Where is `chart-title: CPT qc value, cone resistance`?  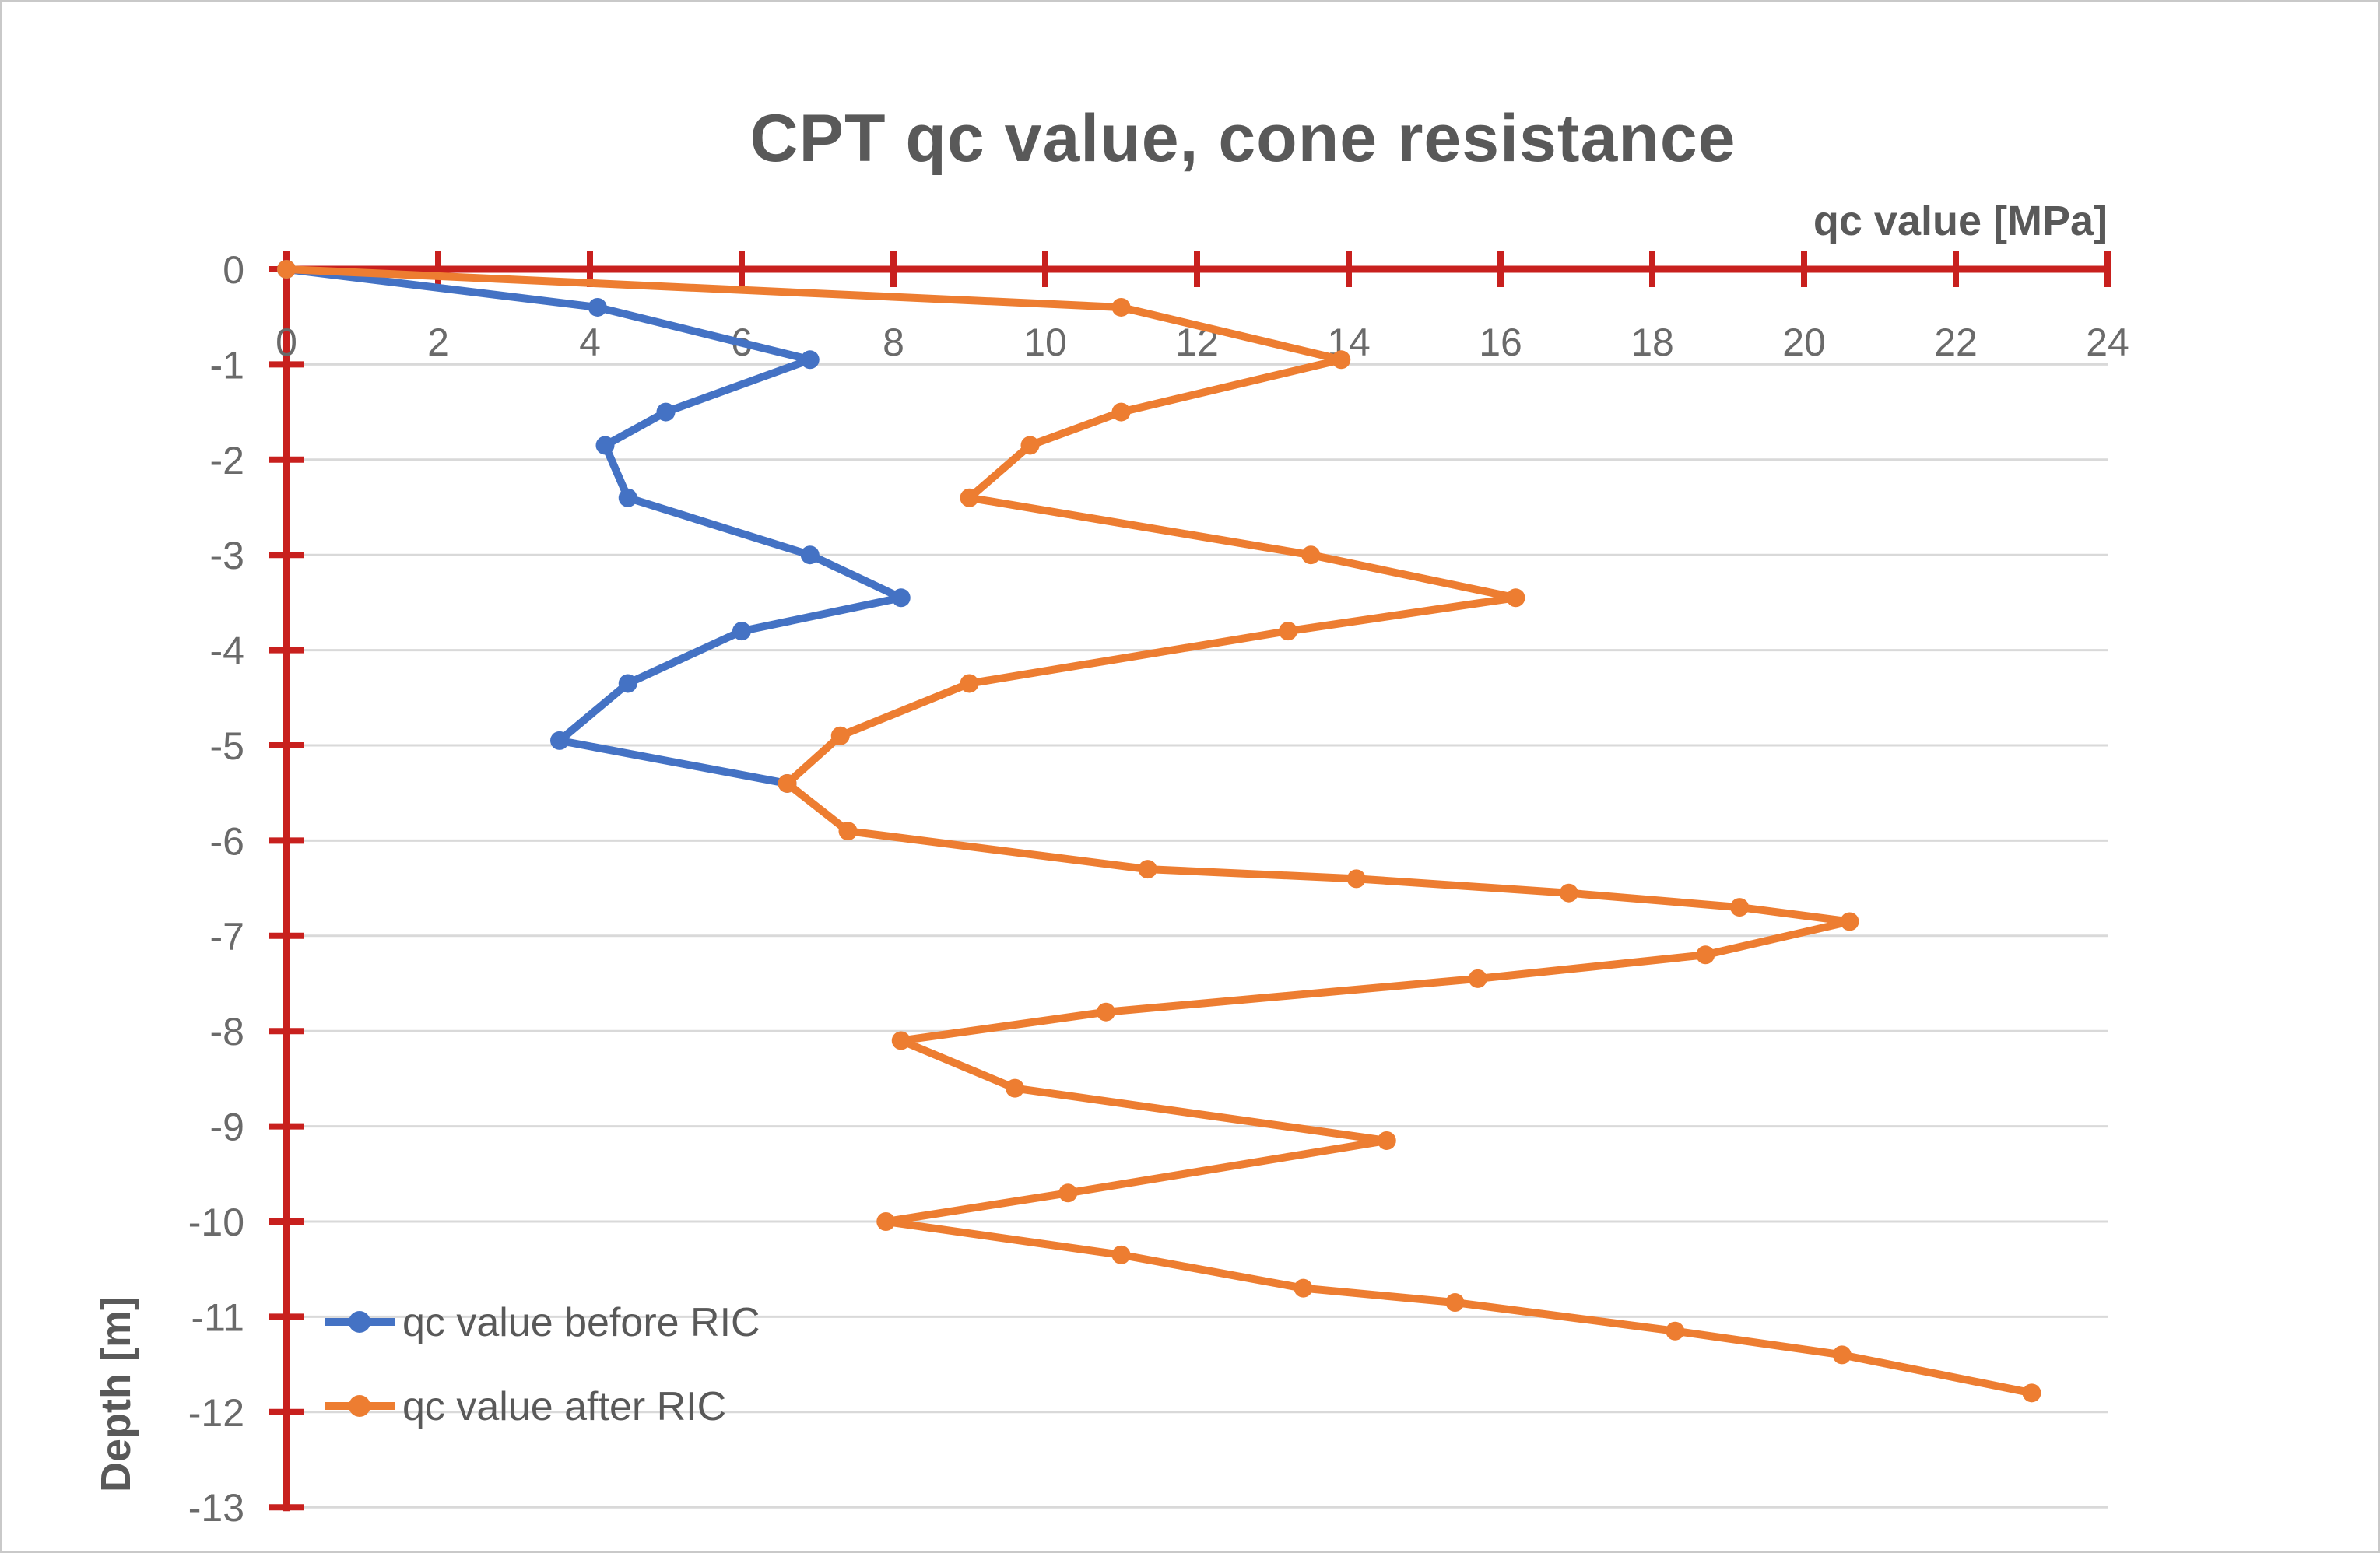 chart-title: CPT qc value, cone resistance is located at coordinates (1243, 139).